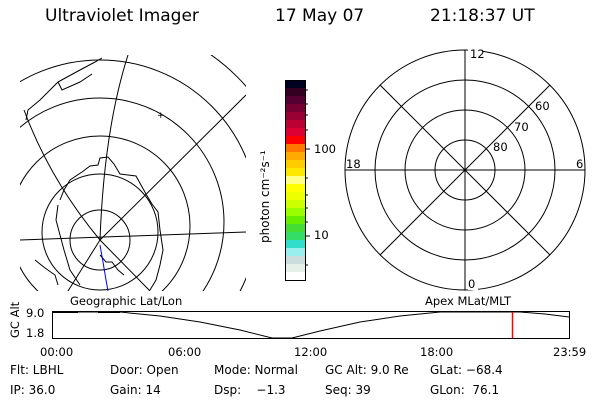  Describe the element at coordinates (321, 235) in the screenshot. I see `colorbar-tick-10: 10` at that location.